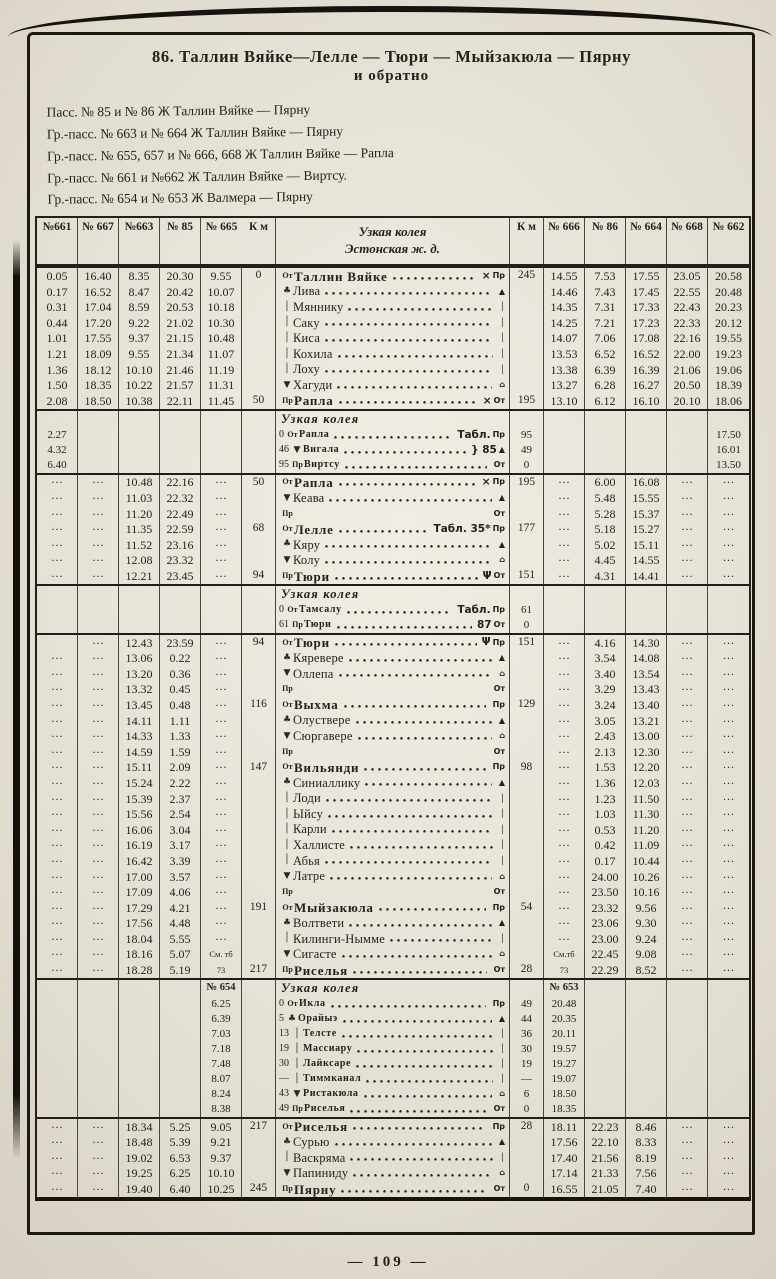  I want to click on branch-km: —, so click(284, 1079).